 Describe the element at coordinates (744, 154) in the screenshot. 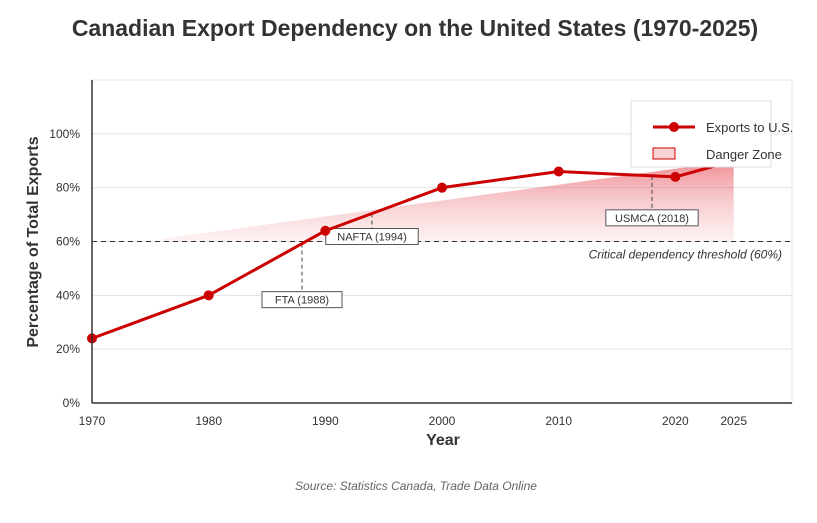

I see `legend-label-danger-zone: Danger Zone` at that location.